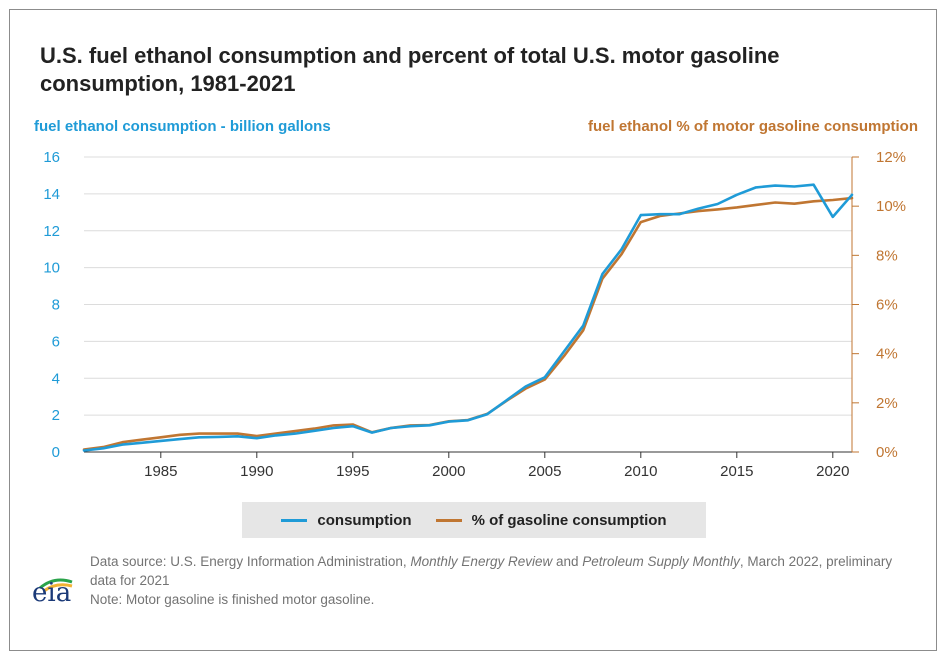 The width and height of the screenshot is (950, 666). What do you see at coordinates (51, 194) in the screenshot?
I see `left-tick-label: 14` at bounding box center [51, 194].